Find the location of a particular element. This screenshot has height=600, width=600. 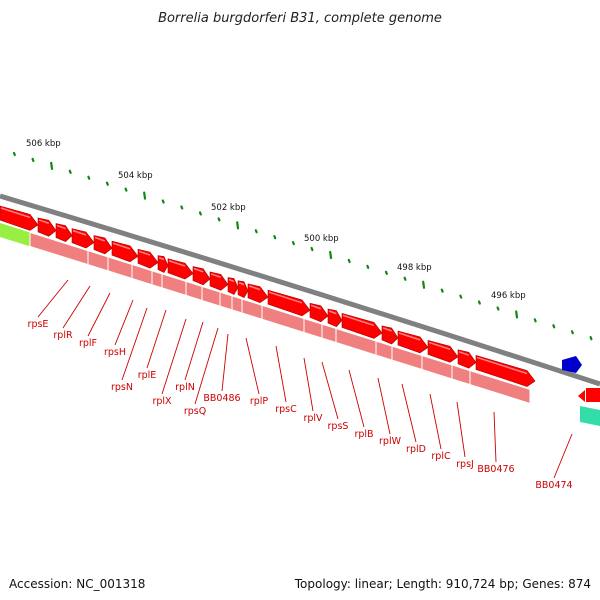

gene-label: rplW is located at coordinates (390, 441).